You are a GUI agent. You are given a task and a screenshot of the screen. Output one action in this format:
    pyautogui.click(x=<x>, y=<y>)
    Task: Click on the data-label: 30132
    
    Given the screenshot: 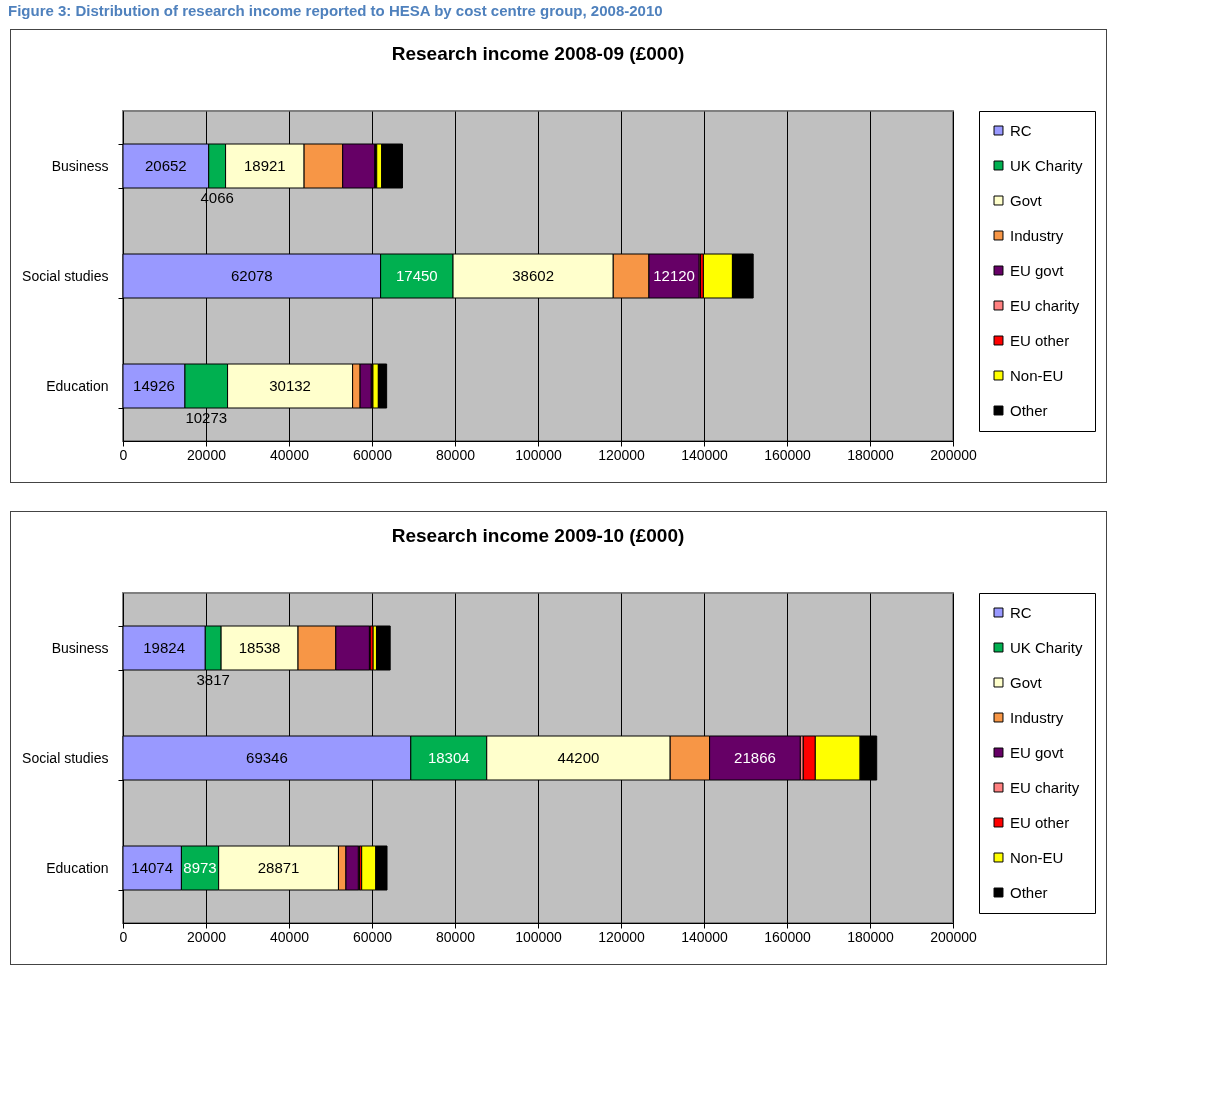 What is the action you would take?
    pyautogui.click(x=290, y=385)
    